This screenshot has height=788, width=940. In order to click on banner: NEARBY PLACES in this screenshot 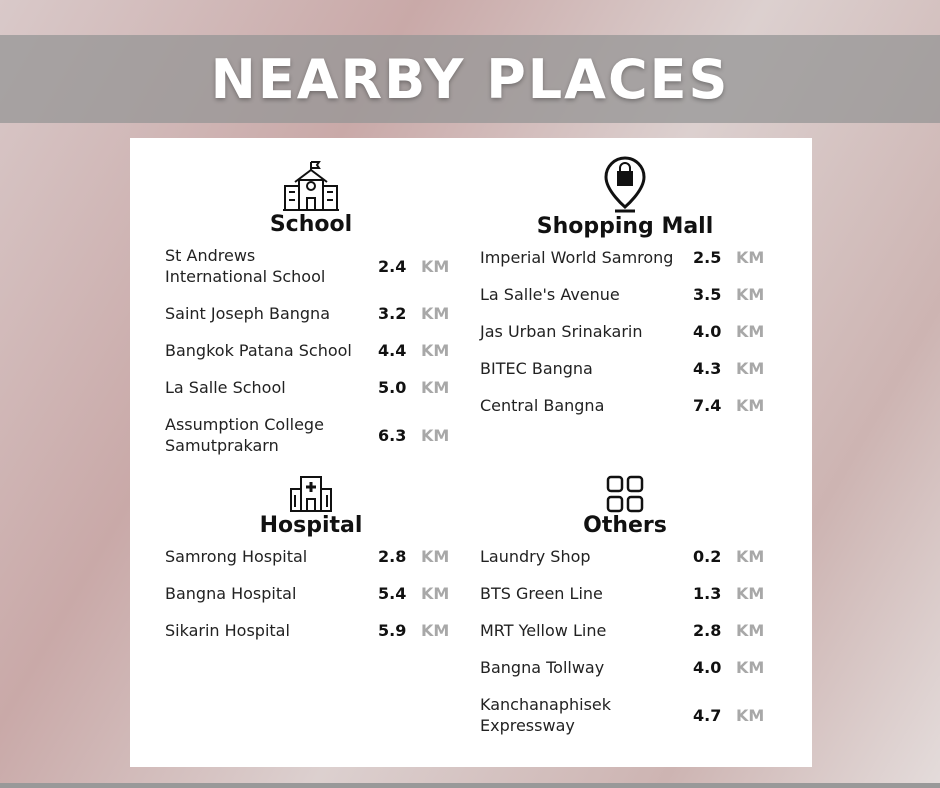, I will do `click(470, 79)`.